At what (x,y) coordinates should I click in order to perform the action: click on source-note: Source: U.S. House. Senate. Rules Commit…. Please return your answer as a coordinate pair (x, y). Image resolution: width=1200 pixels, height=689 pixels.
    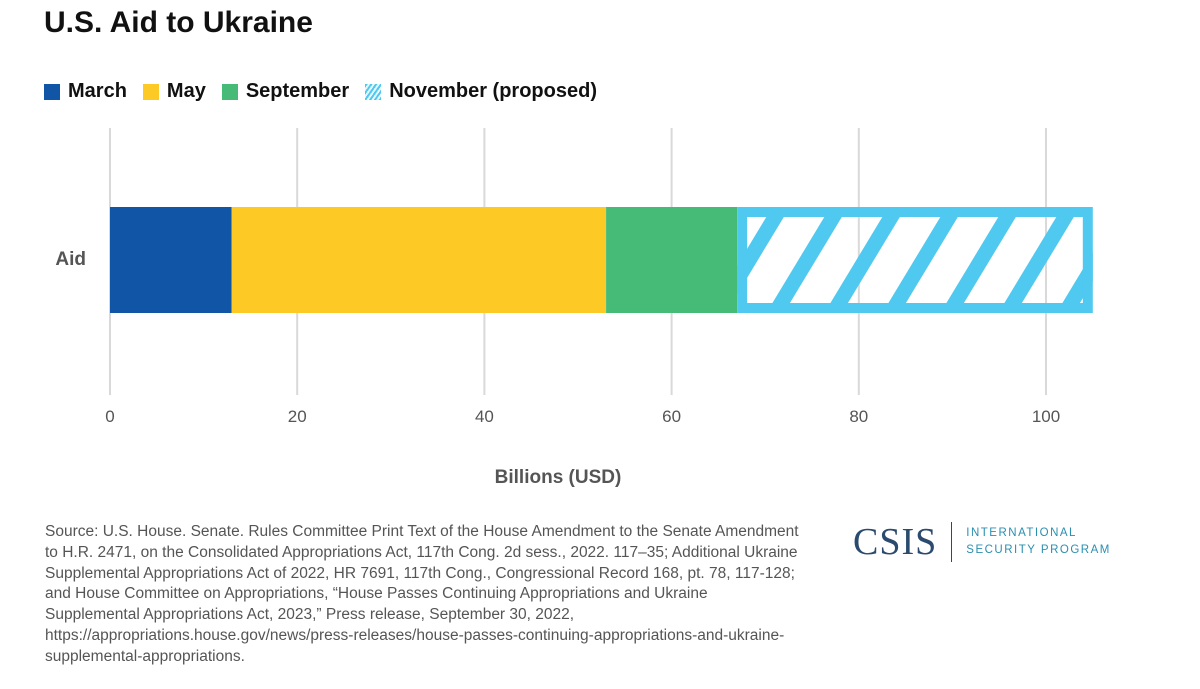
    Looking at the image, I should click on (422, 594).